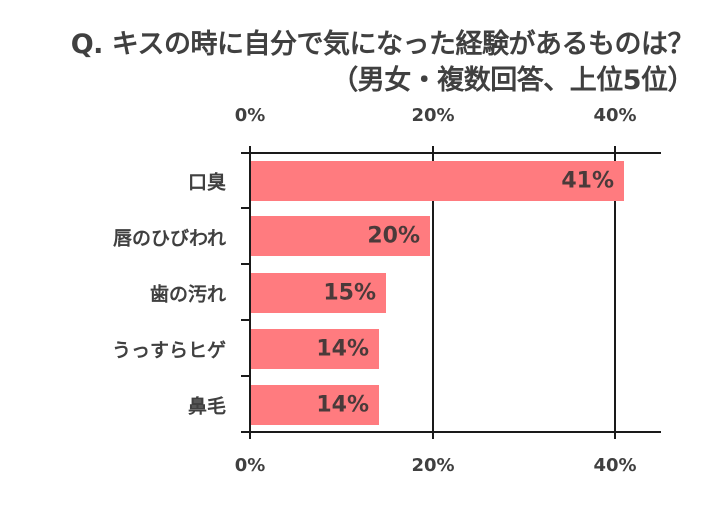  What do you see at coordinates (615, 115) in the screenshot?
I see `top-axis-label-40: 40%` at bounding box center [615, 115].